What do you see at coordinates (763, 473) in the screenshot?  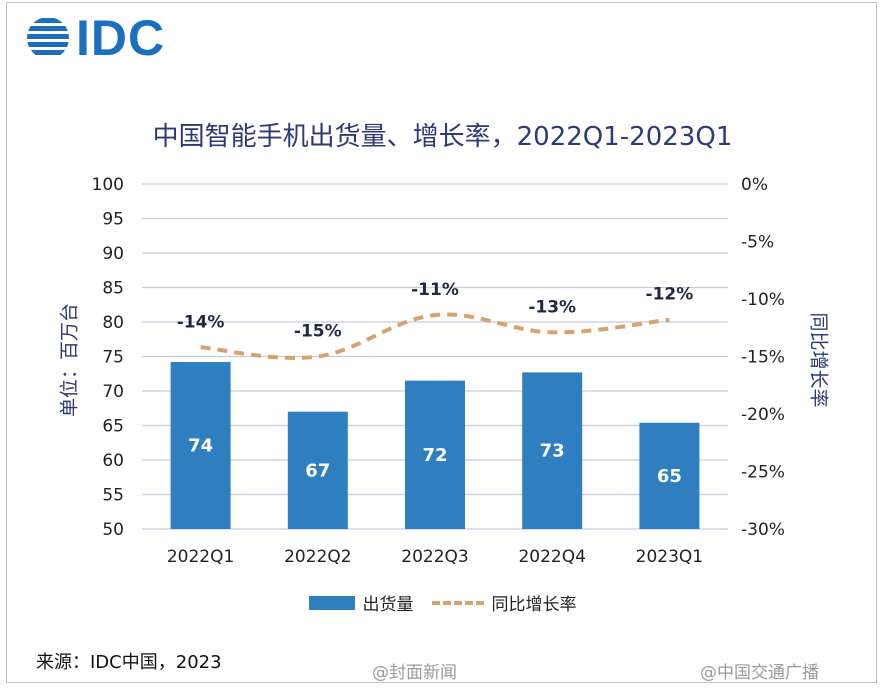 I see `y-tick-label-right: -25%` at bounding box center [763, 473].